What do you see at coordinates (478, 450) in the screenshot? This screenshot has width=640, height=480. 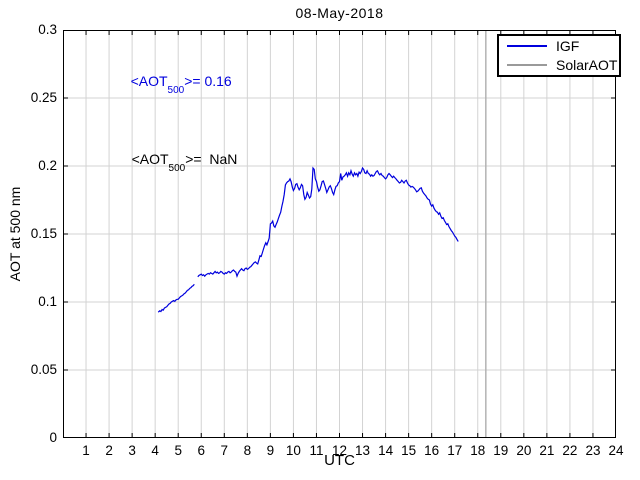 I see `x-tick-label-18: 18` at bounding box center [478, 450].